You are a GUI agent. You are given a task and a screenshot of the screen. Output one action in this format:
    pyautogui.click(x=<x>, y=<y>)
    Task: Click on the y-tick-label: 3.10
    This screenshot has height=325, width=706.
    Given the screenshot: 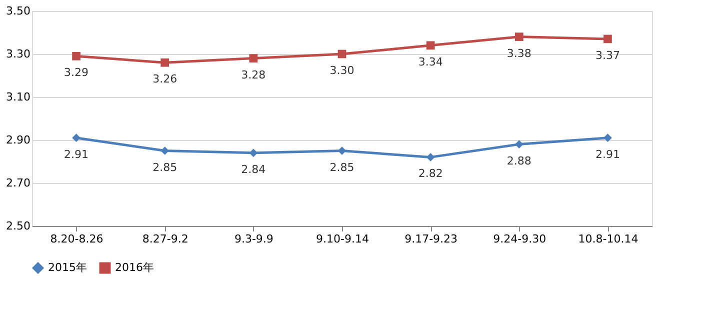 What is the action you would take?
    pyautogui.click(x=18, y=97)
    